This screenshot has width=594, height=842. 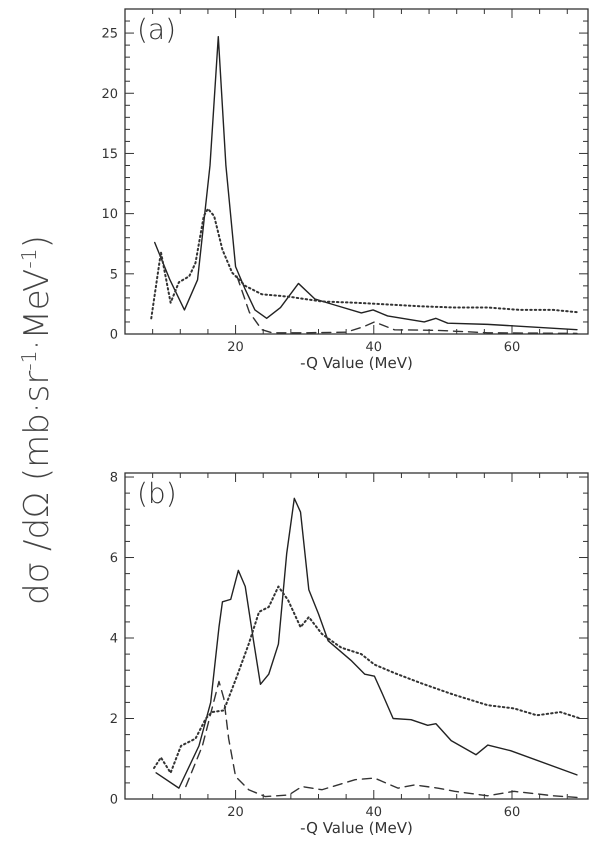 I want to click on y-tick-label: 15, so click(x=109, y=154).